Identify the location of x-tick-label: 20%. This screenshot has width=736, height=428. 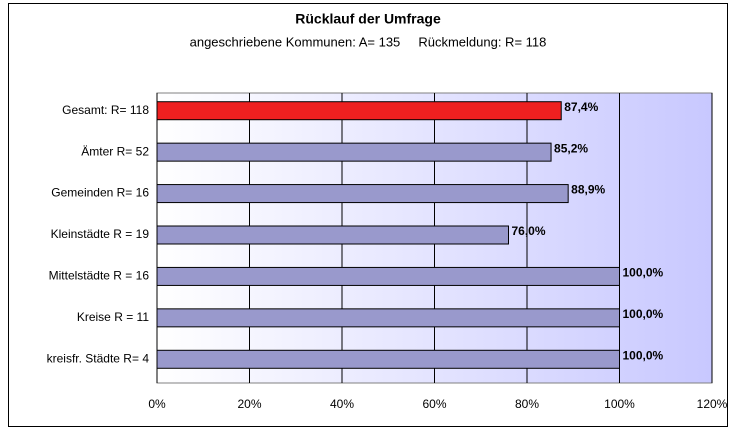
(249, 404).